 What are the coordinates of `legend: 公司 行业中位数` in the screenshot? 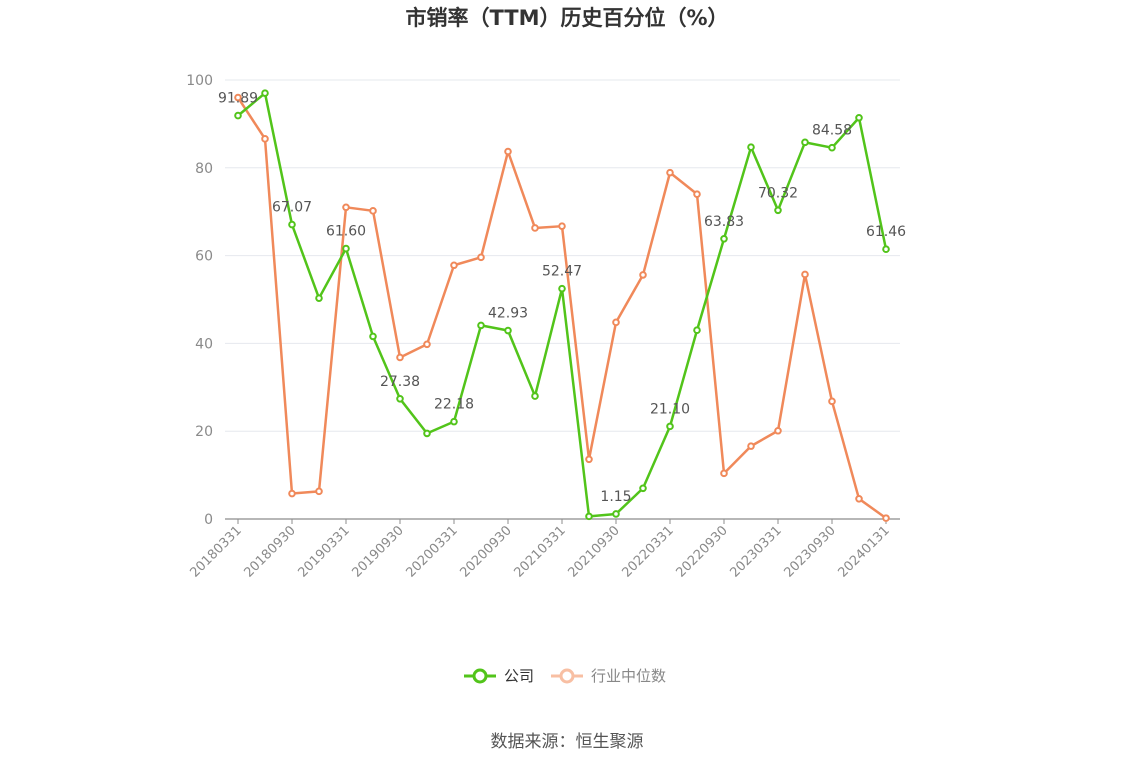 It's located at (565, 676).